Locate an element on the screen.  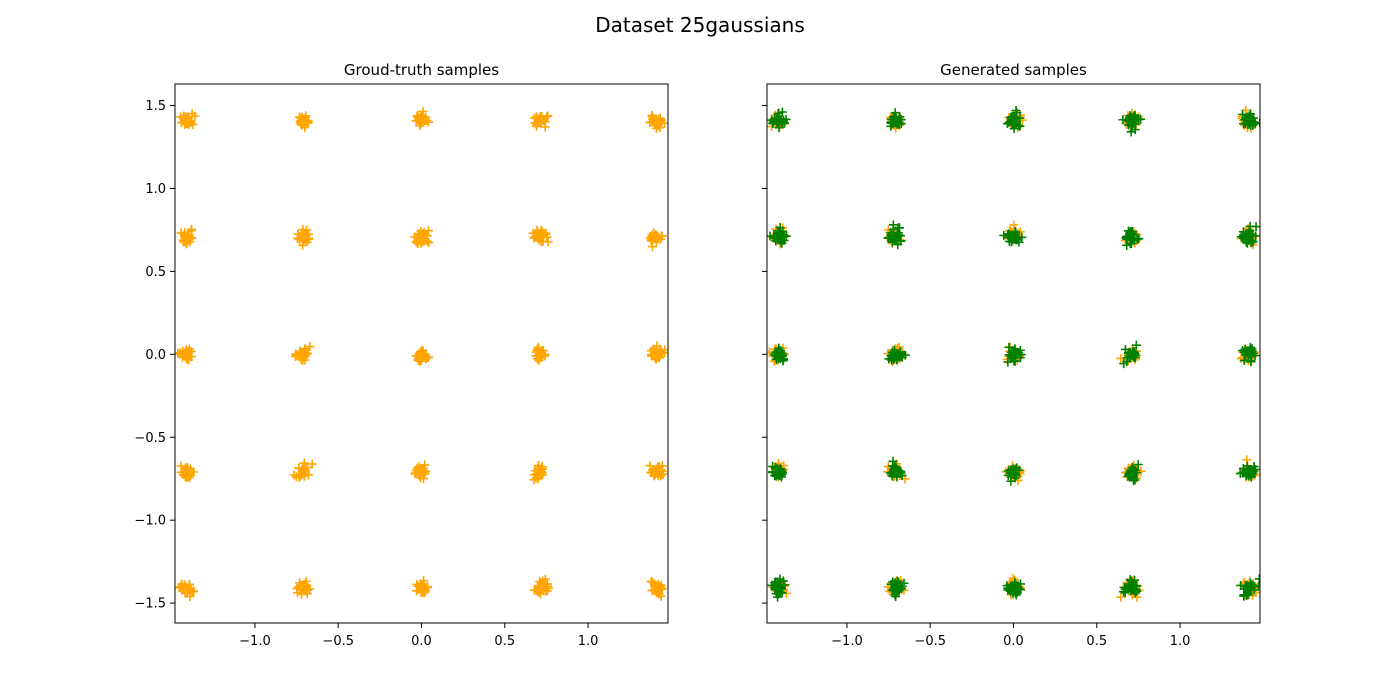
y-tick-label: 0.0 is located at coordinates (155, 355).